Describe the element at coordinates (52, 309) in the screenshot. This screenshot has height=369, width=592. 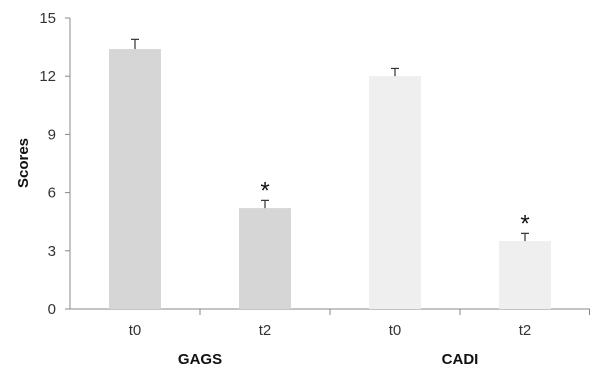
I see `y-tick-label: 0` at that location.